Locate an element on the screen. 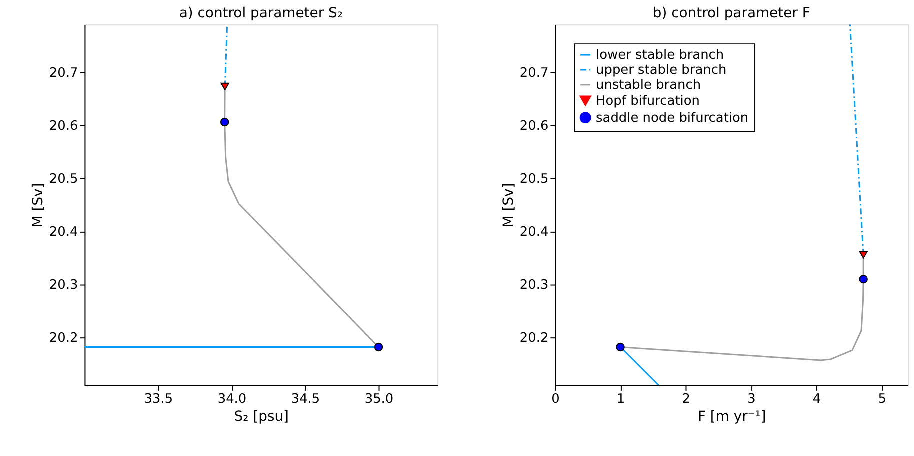  legend-label: lower stable branch is located at coordinates (660, 56).